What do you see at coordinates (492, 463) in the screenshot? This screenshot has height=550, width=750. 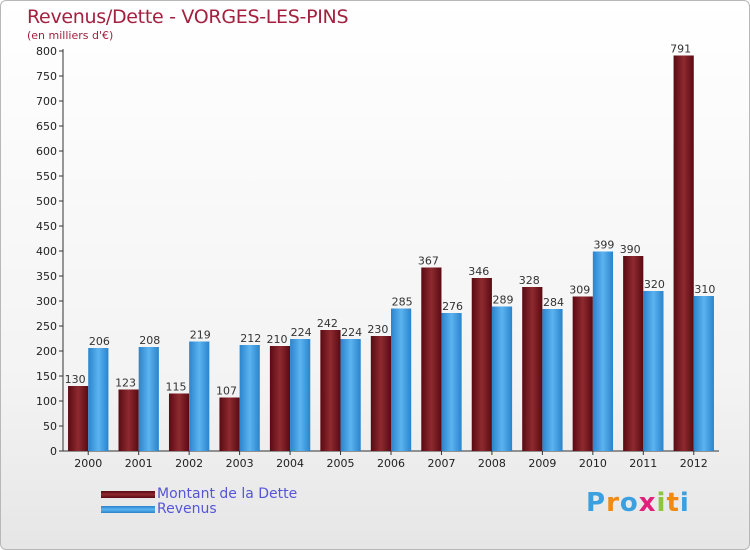 I see `x-tick-label: 2008` at bounding box center [492, 463].